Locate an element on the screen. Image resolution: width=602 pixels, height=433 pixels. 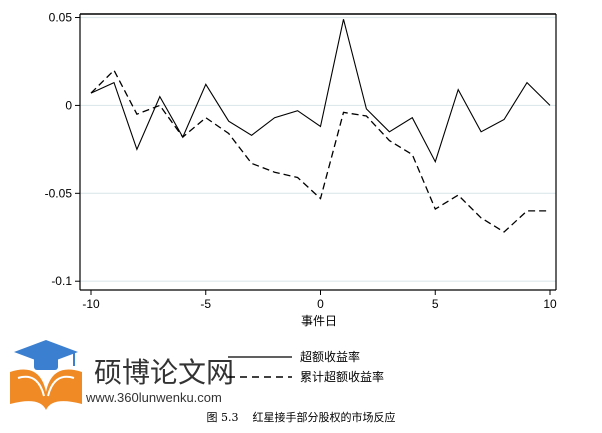
y-tick-label-2: -0.05 is located at coordinates (59, 193).